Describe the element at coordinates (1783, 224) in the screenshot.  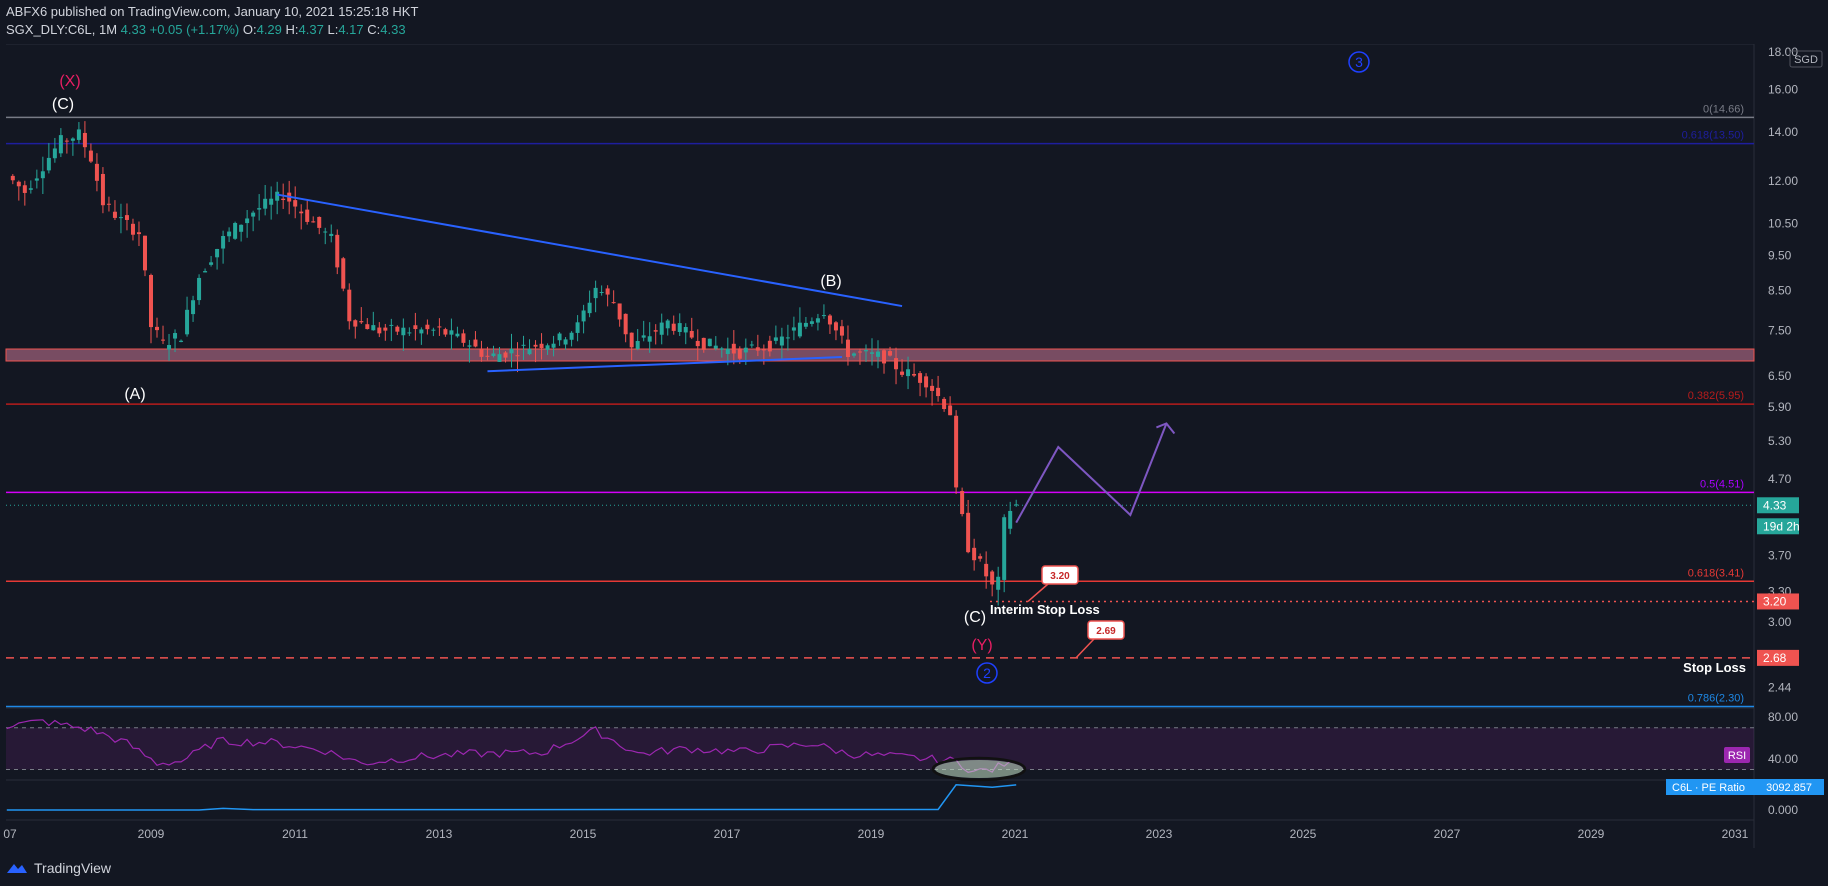
I see `price-tick: 10.50` at that location.